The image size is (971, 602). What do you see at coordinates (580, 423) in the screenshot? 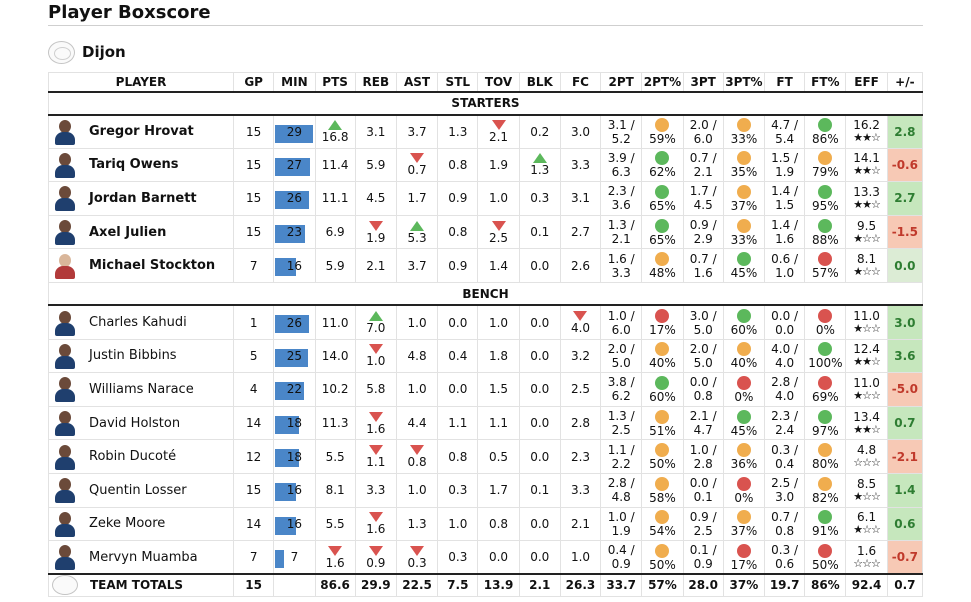
I see `fouls-value: 2.8` at bounding box center [580, 423].